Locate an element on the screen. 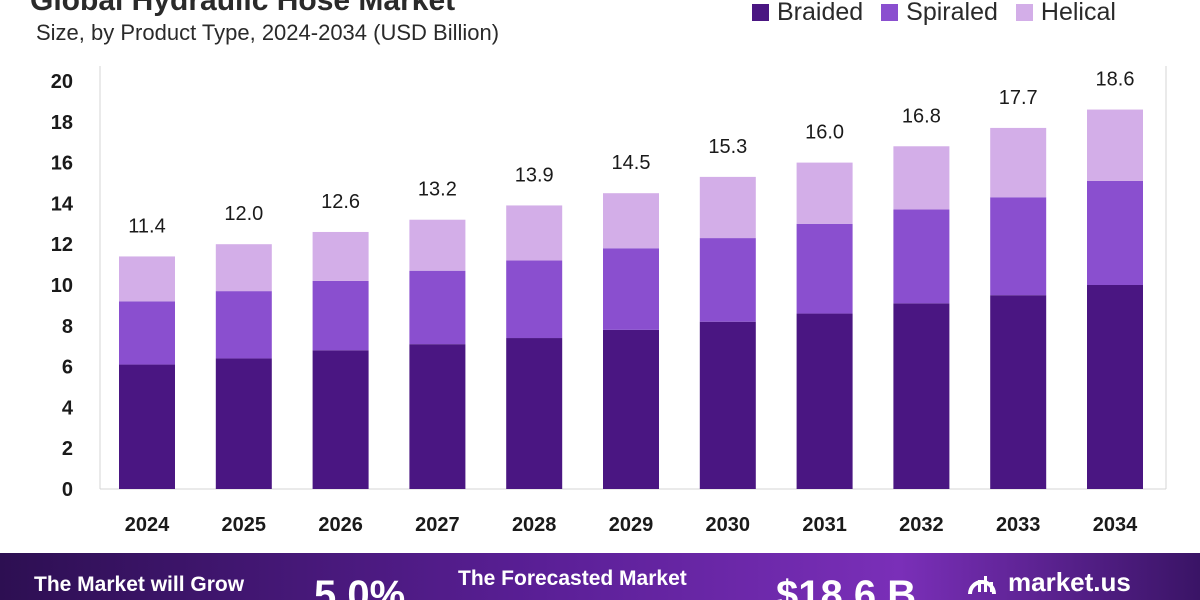 The image size is (1200, 600). legend-swatch-braided is located at coordinates (760, 12).